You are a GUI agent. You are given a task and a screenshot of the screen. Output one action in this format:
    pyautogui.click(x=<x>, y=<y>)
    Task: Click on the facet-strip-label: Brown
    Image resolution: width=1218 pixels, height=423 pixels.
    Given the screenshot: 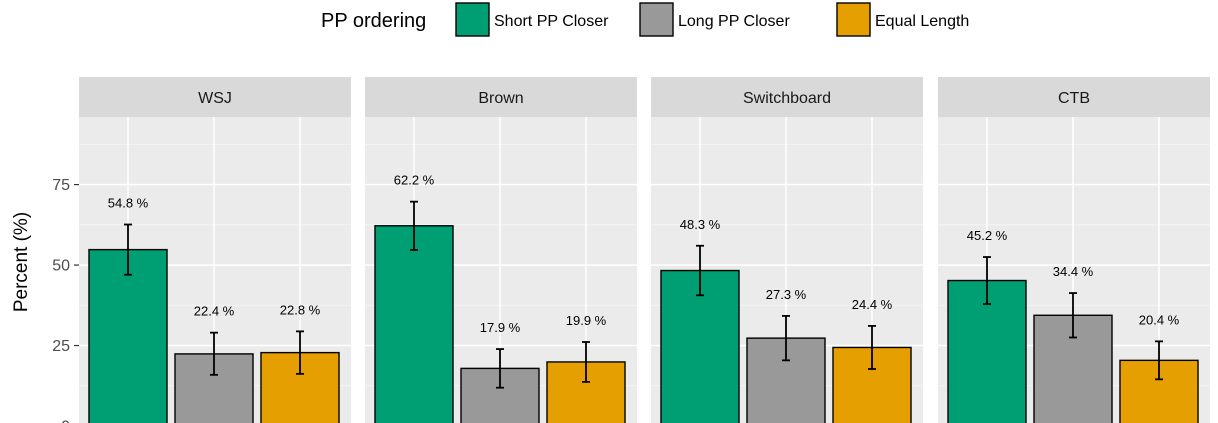 What is the action you would take?
    pyautogui.click(x=500, y=98)
    